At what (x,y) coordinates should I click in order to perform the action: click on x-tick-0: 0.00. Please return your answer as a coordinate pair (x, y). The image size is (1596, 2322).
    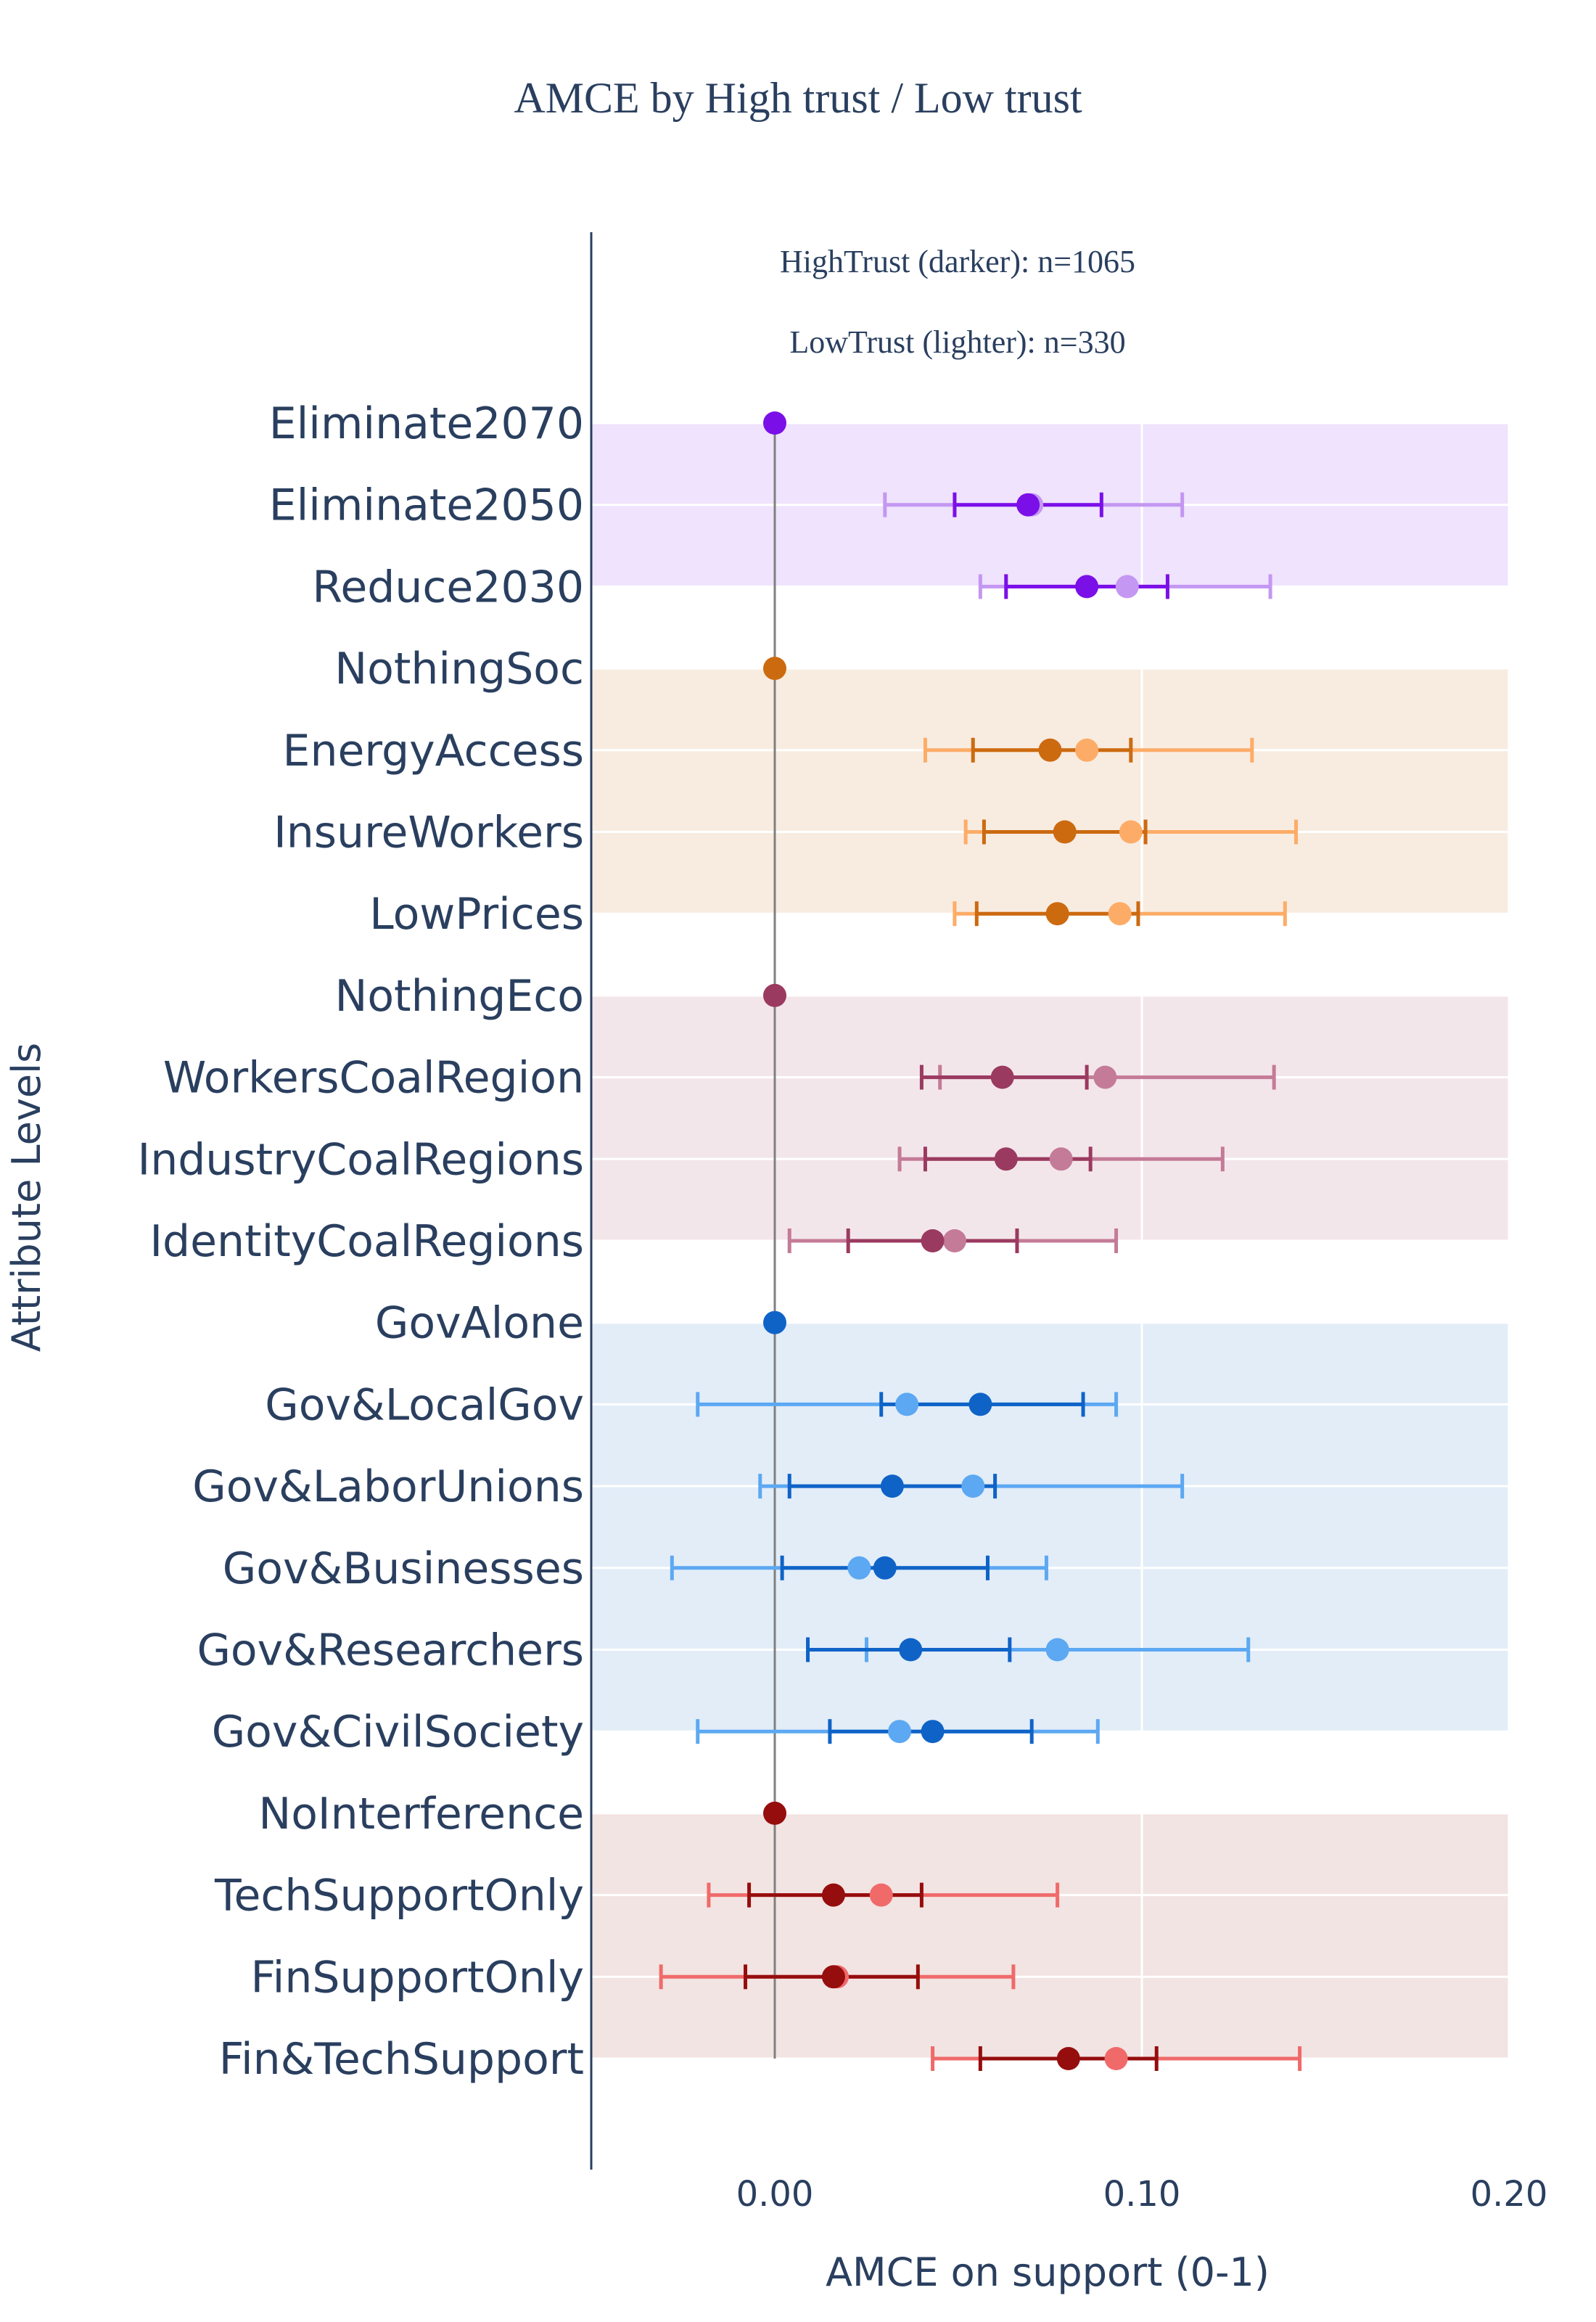
    Looking at the image, I should click on (775, 2194).